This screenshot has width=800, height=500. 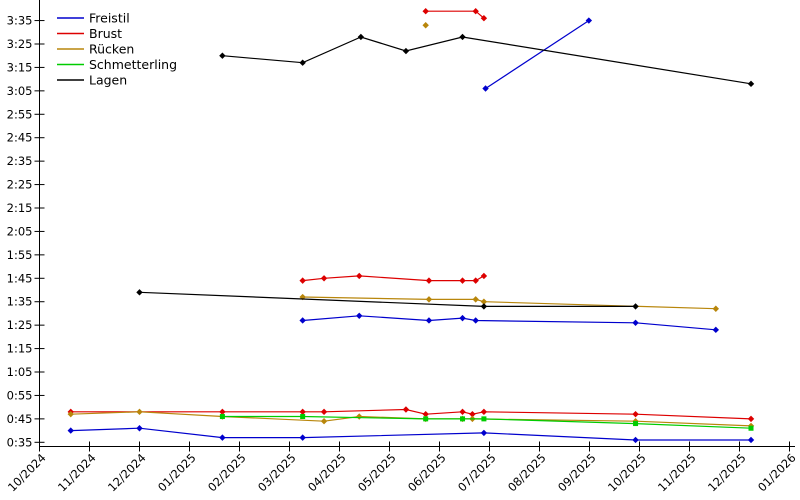 What do you see at coordinates (277, 473) in the screenshot?
I see `x-tick-label: 03/2025` at bounding box center [277, 473].